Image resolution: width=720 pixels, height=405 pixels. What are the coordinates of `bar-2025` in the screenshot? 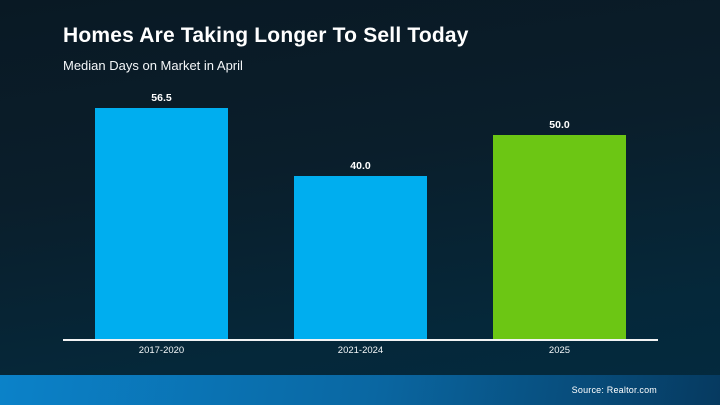 It's located at (559, 236).